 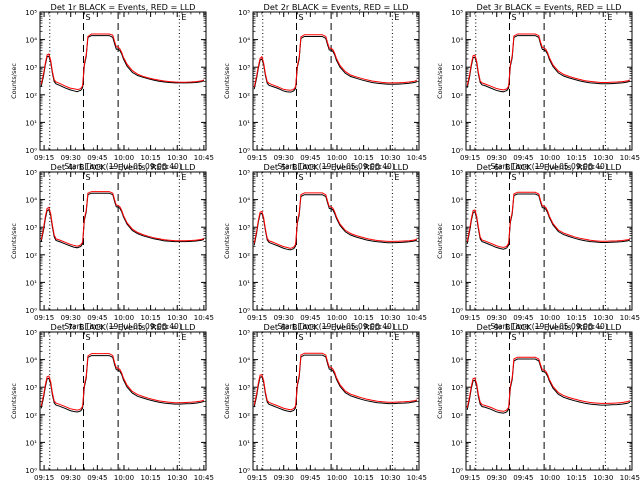 What do you see at coordinates (336, 7) in the screenshot?
I see `panel-title: Det 2r BLACK = Events, RED = LLD` at bounding box center [336, 7].